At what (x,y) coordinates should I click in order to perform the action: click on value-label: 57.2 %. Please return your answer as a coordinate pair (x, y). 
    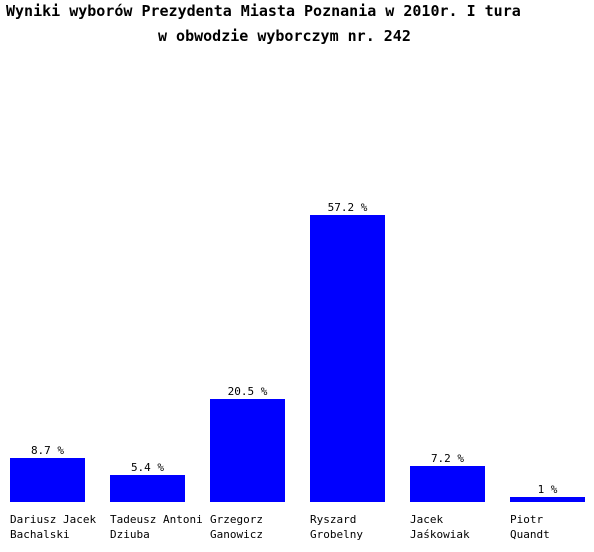
    Looking at the image, I should click on (348, 207).